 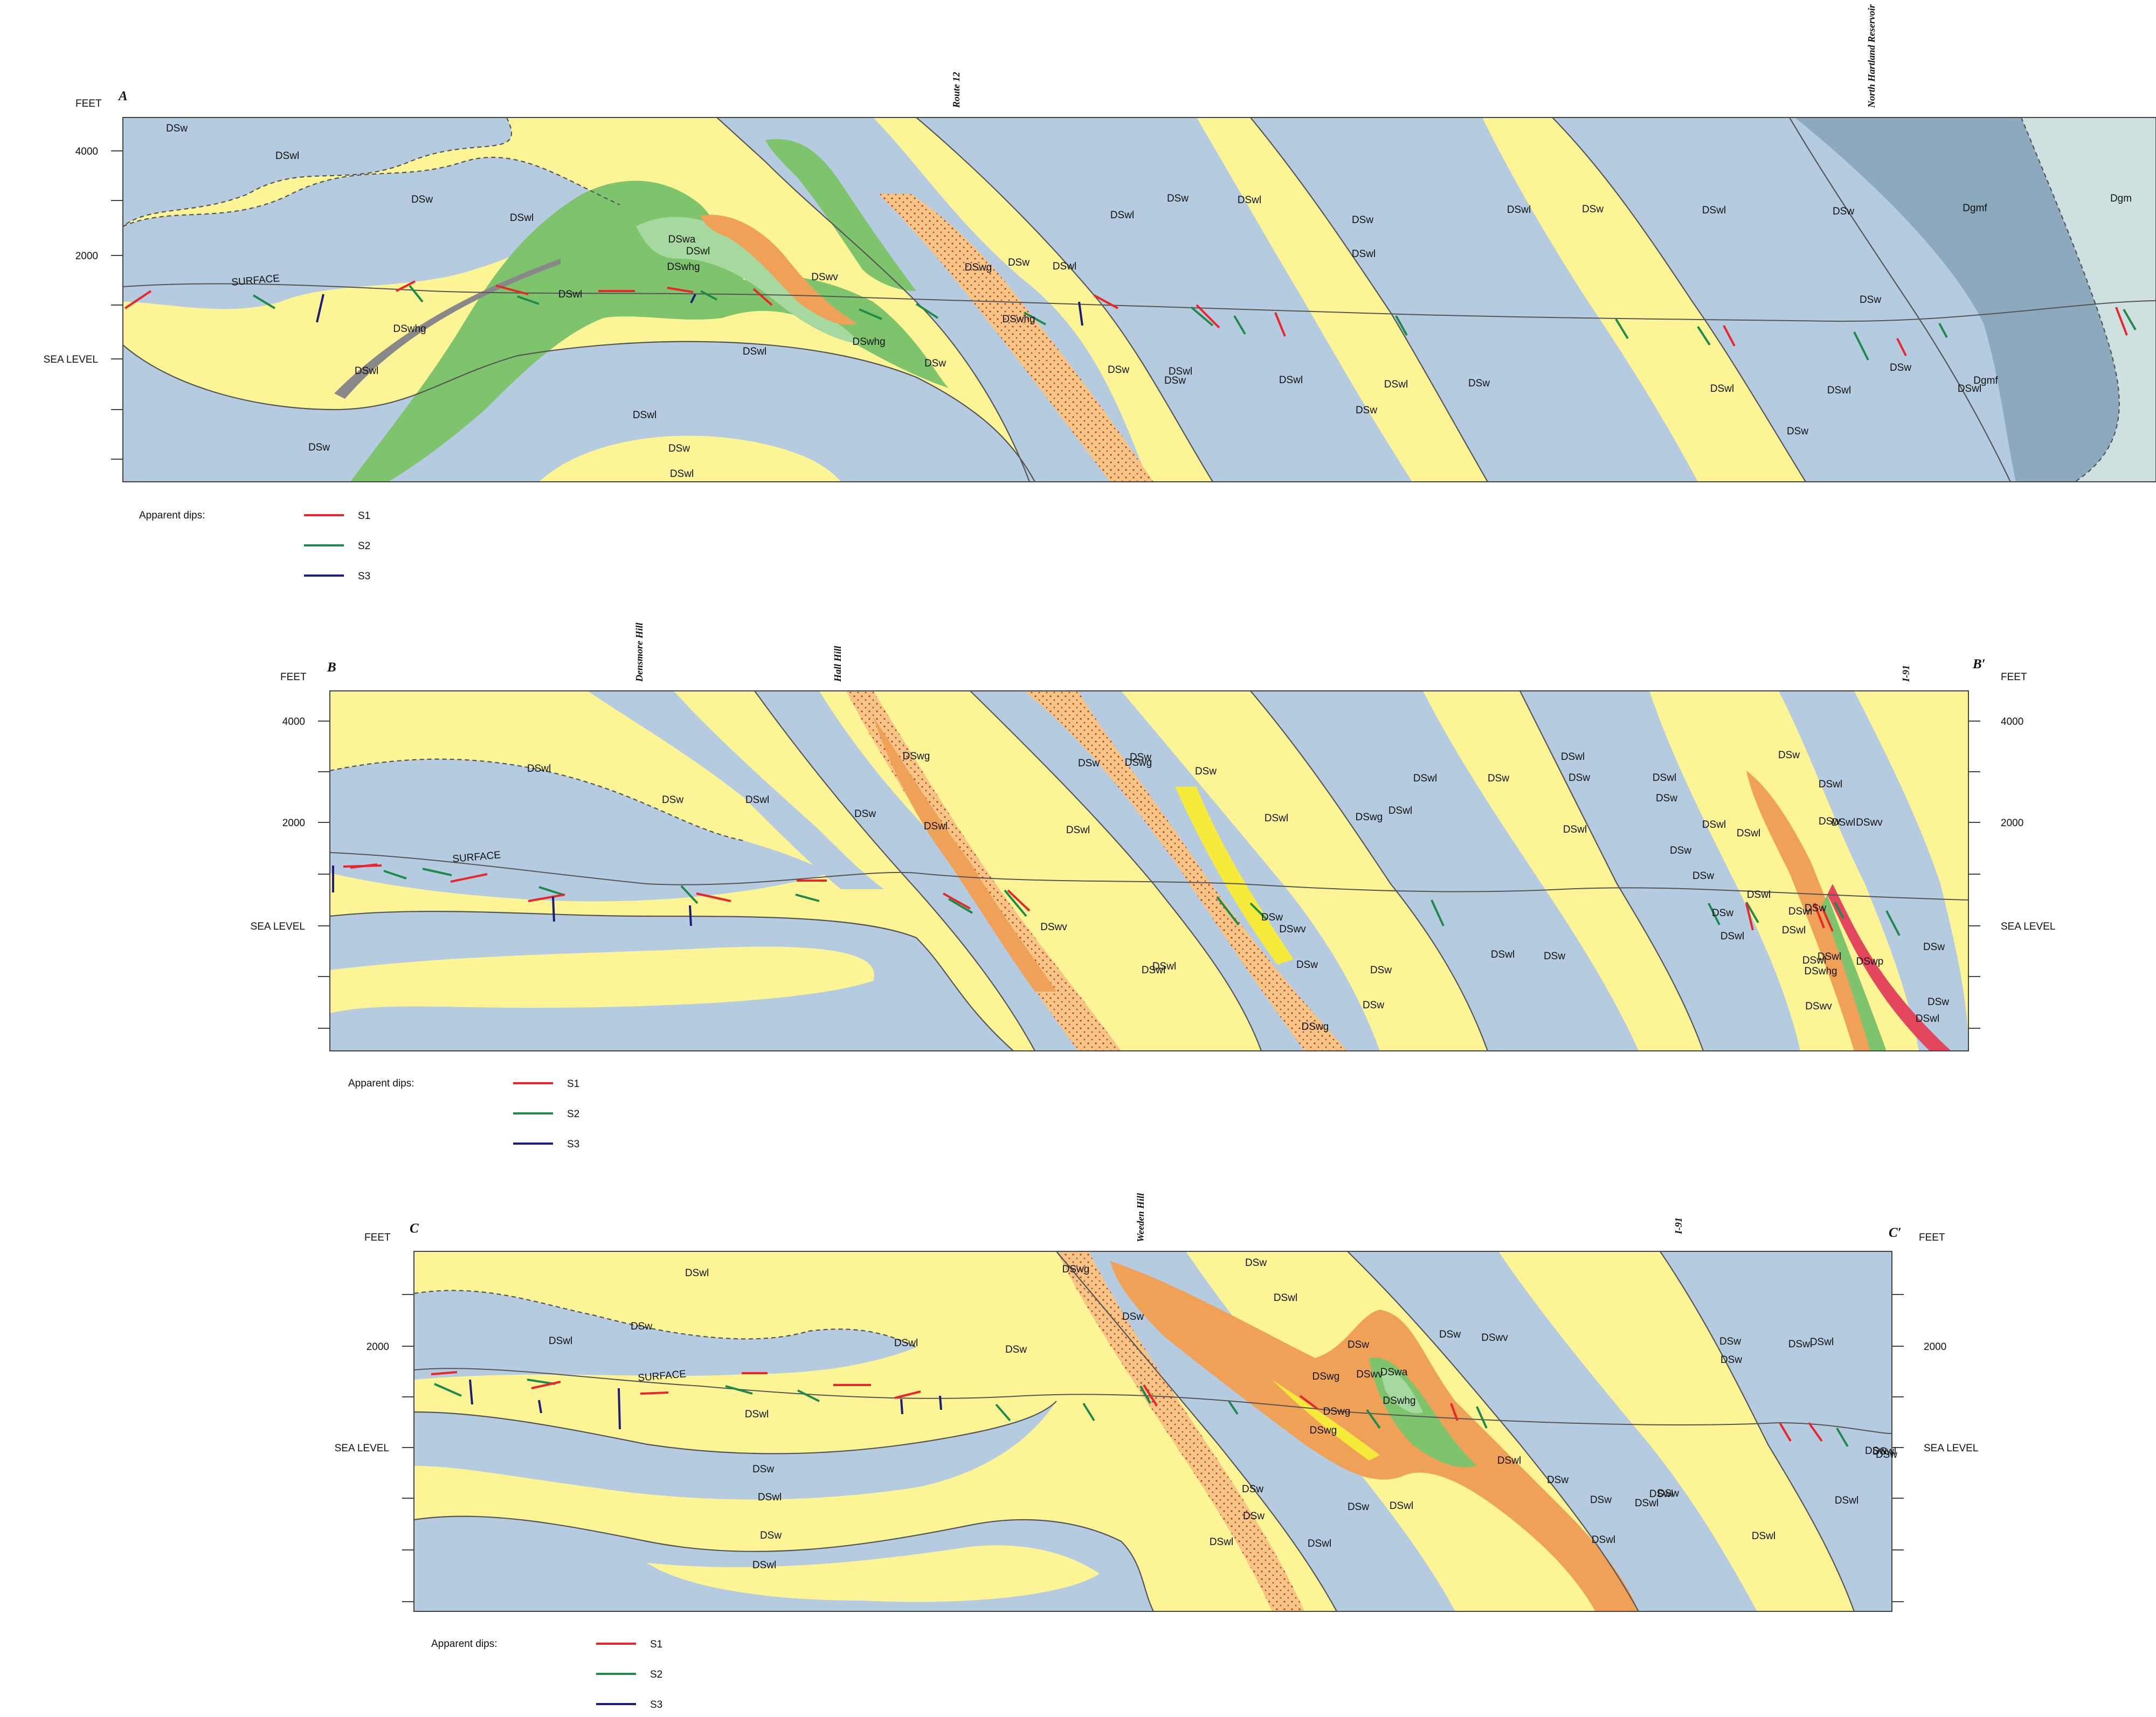 I want to click on section-c-dsw-middle, so click(x=735, y=1450).